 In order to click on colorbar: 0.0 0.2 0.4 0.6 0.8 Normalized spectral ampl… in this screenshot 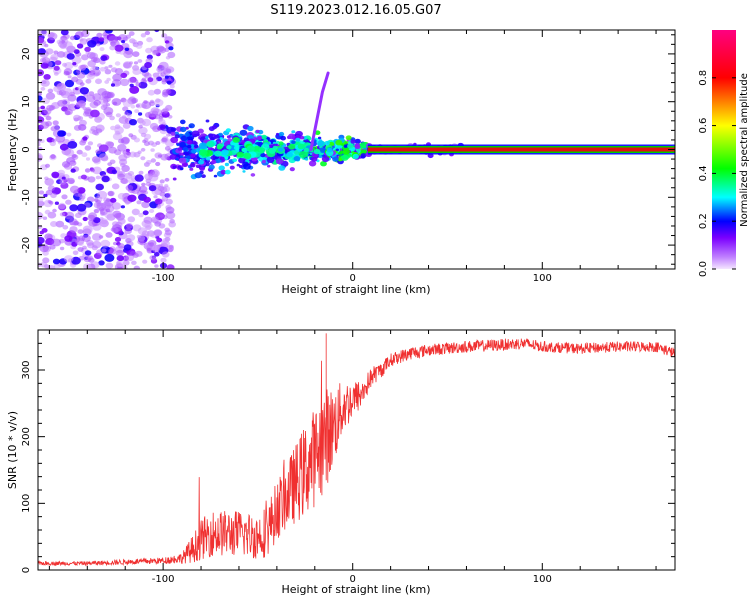, I will do `click(724, 153)`.